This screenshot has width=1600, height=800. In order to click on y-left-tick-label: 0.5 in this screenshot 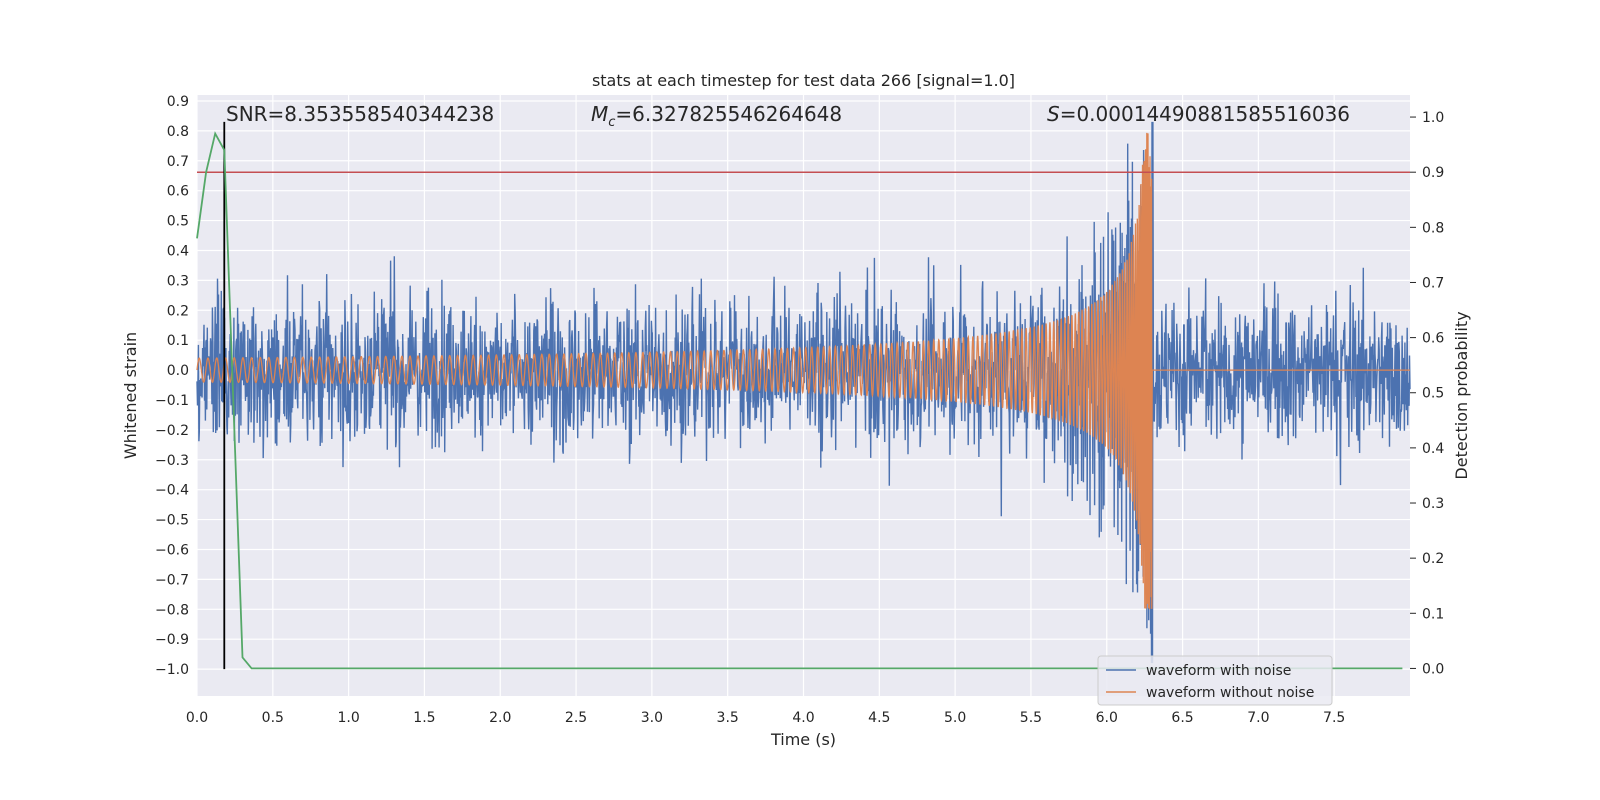, I will do `click(178, 222)`.